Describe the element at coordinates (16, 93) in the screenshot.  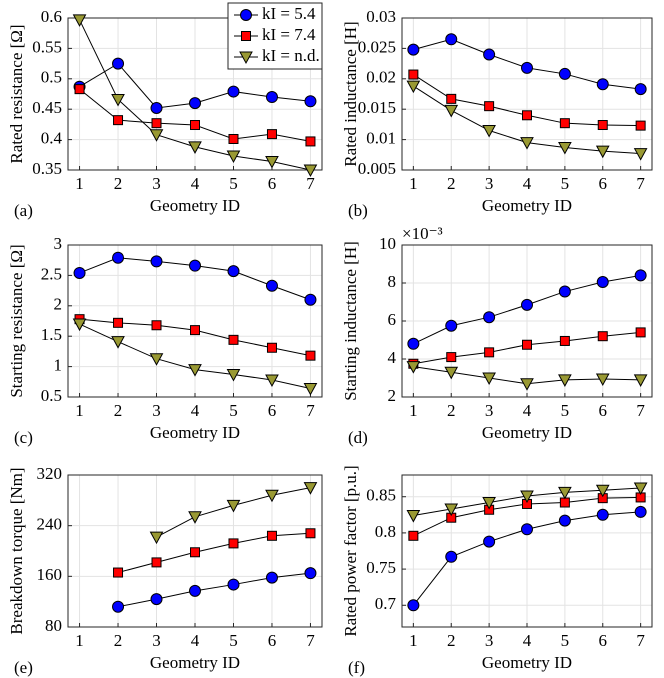
I see `y-axis-label: Rated resistance [Ω]` at that location.